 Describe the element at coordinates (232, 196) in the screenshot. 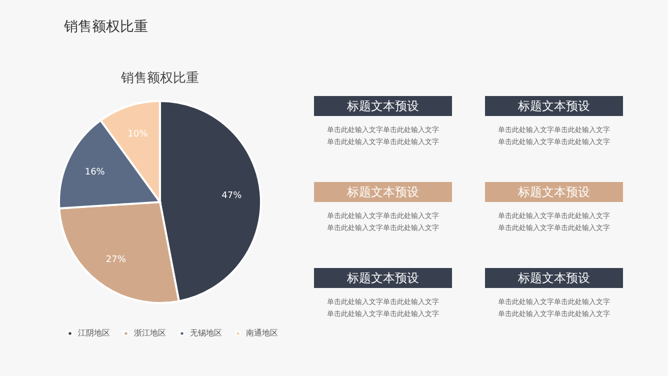

I see `data-label: 47%` at that location.